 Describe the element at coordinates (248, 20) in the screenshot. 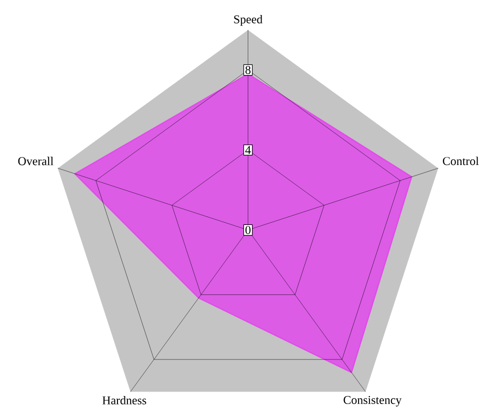

I see `spoke-label: Speed` at that location.